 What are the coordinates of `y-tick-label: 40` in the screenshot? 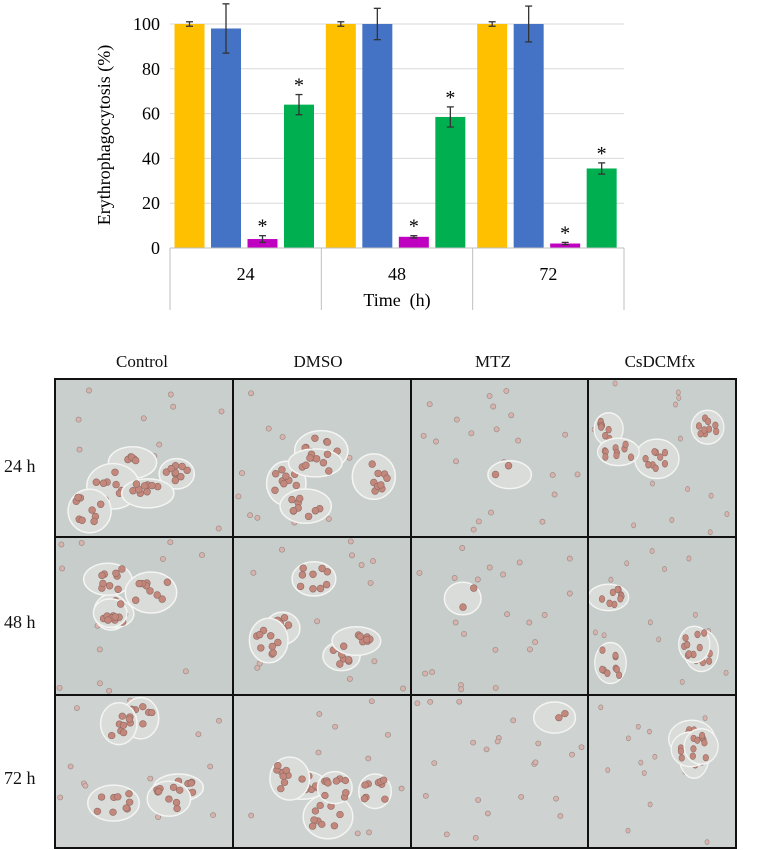 It's located at (151, 158).